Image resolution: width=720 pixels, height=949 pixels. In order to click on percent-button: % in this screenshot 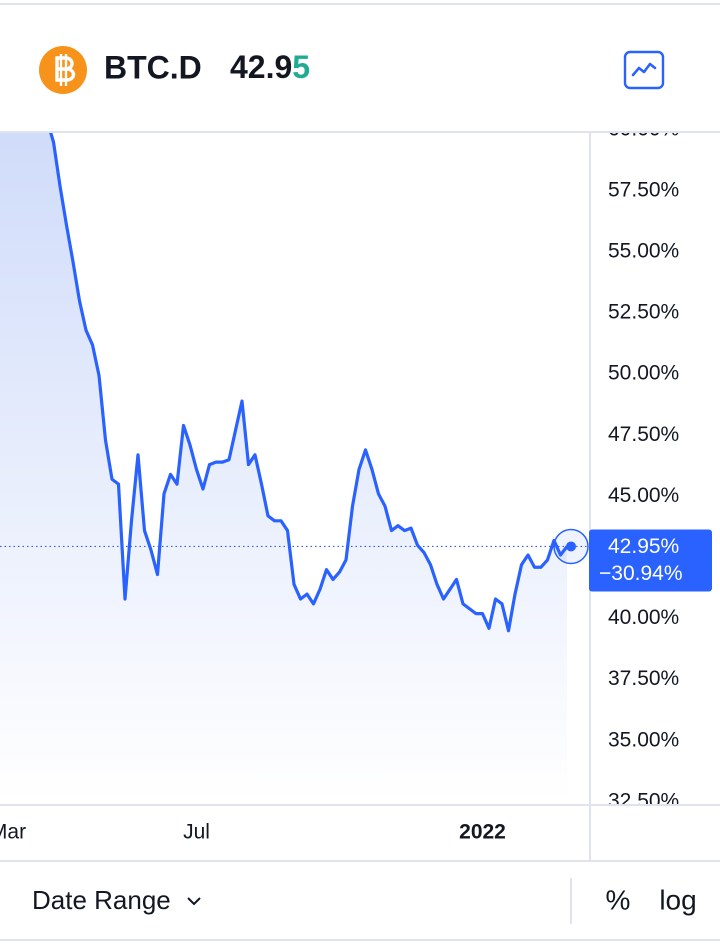, I will do `click(618, 899)`.